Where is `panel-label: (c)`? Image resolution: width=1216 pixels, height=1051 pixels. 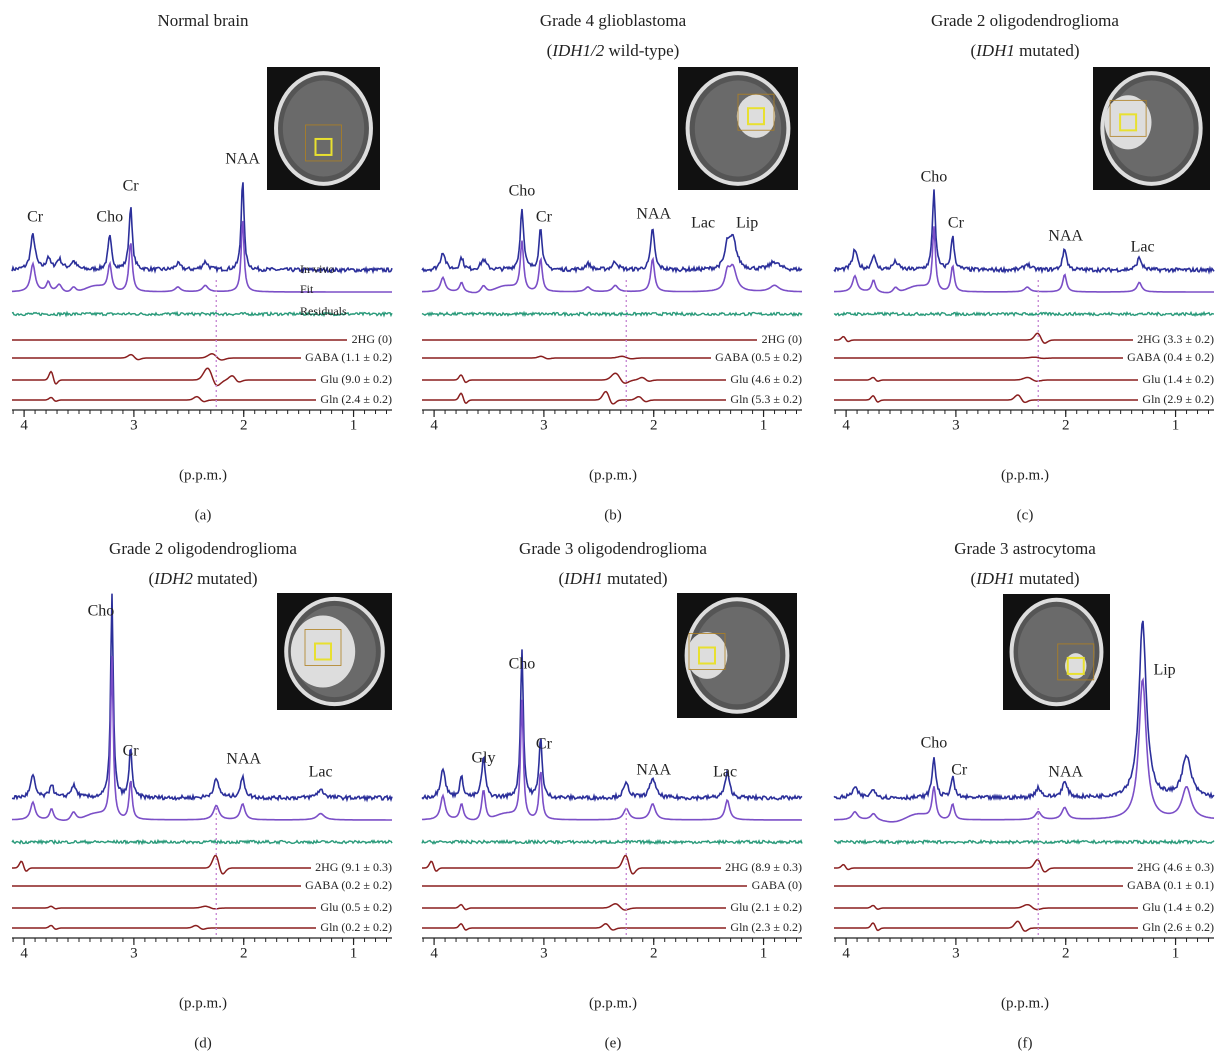 panel-label: (c) is located at coordinates (1025, 515).